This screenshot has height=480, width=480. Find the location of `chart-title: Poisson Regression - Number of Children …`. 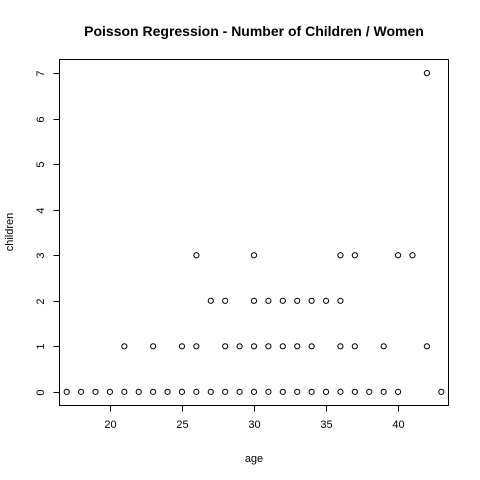

chart-title: Poisson Regression - Number of Children … is located at coordinates (254, 31).